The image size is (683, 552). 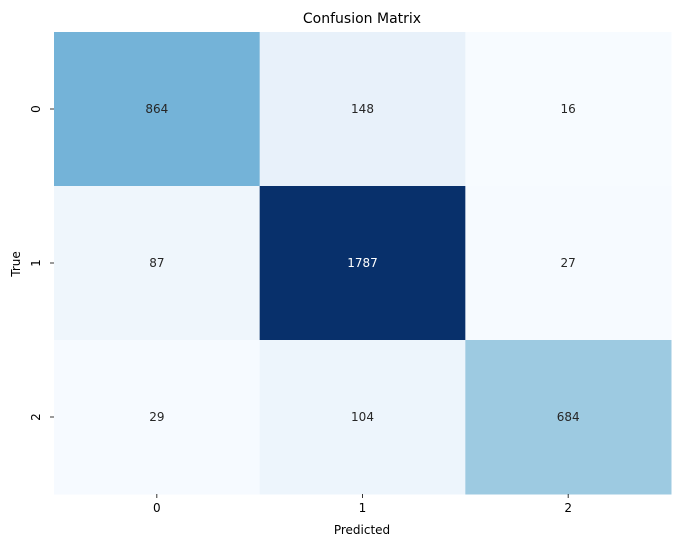 I want to click on cell-value-label-2-1: 104, so click(x=362, y=417).